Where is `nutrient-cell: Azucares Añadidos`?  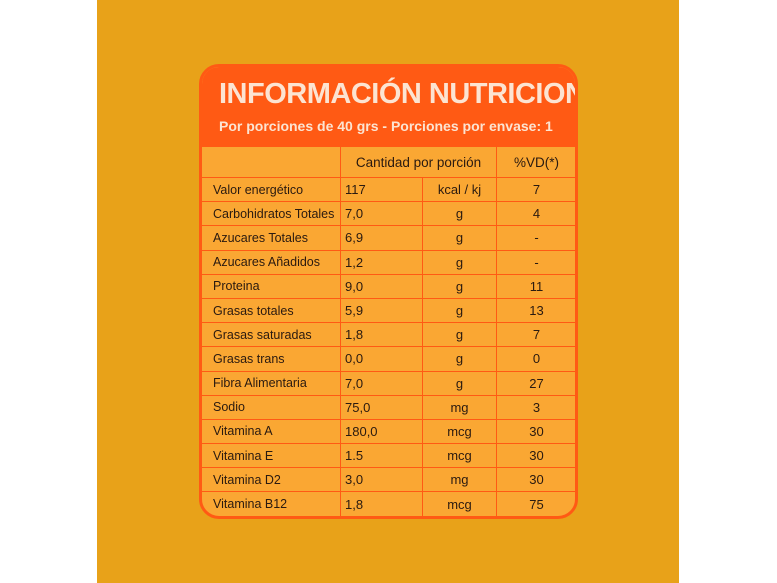
nutrient-cell: Azucares Añadidos is located at coordinates (271, 262).